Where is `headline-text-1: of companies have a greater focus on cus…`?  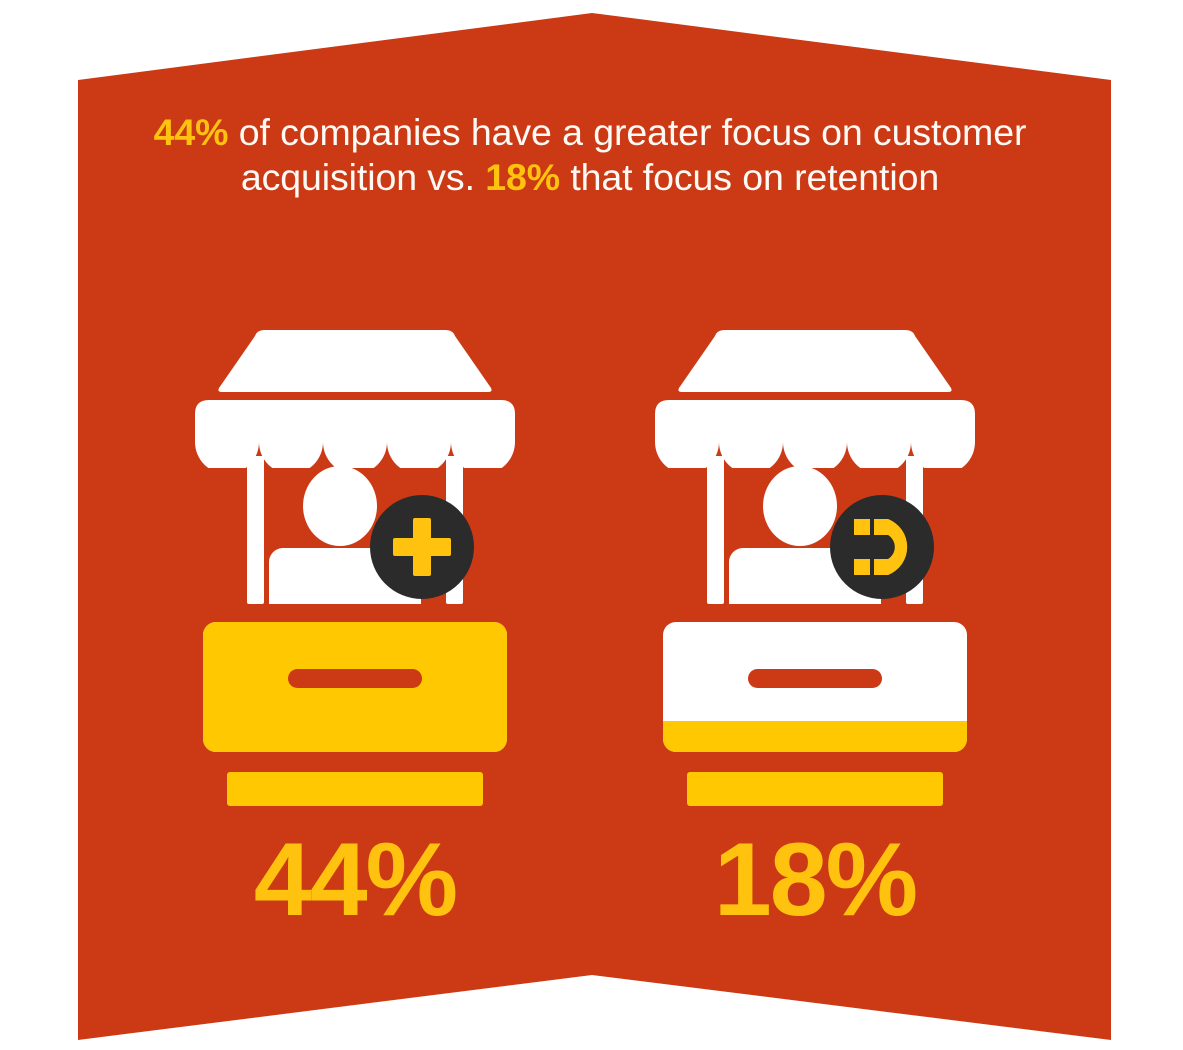
headline-text-1: of companies have a greater focus on cus… is located at coordinates (627, 154).